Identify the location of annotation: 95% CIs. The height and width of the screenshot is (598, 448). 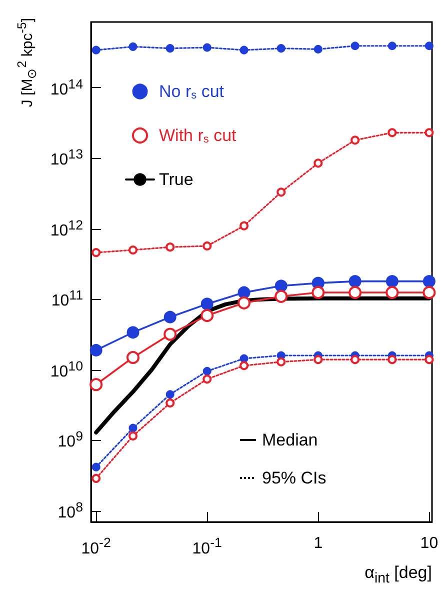
(294, 478).